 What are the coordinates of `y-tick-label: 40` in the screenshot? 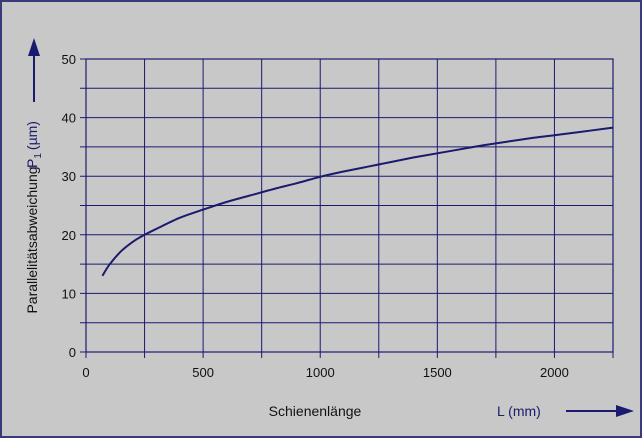 It's located at (69, 118).